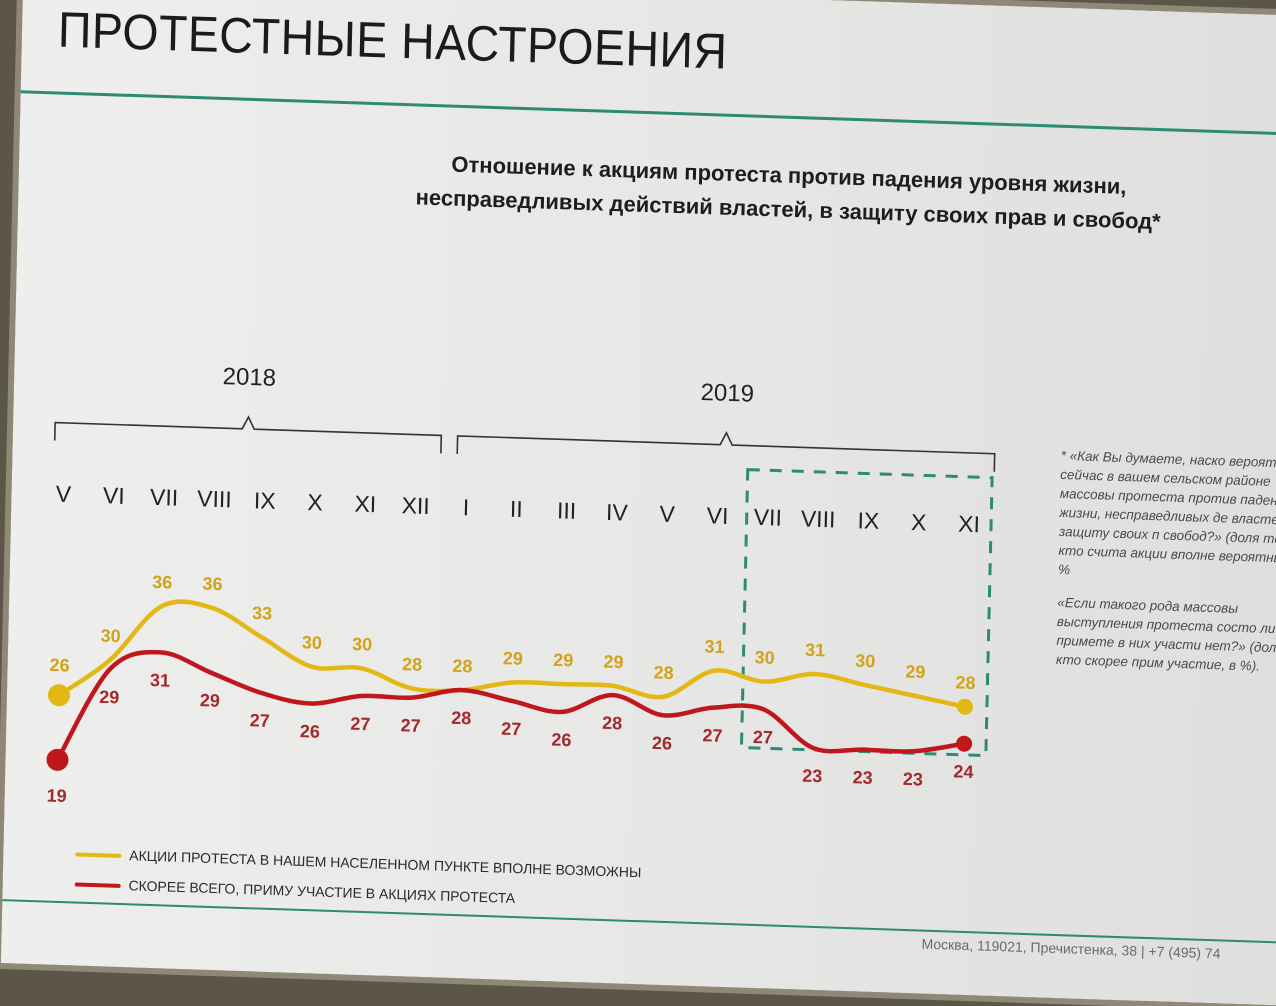  Describe the element at coordinates (865, 661) in the screenshot. I see `data-label-s0-16: 30` at that location.